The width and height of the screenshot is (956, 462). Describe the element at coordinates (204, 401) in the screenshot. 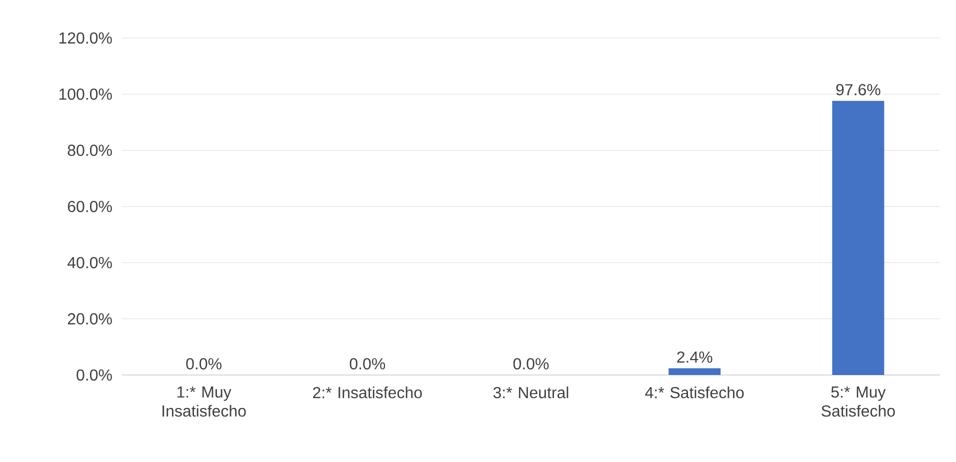

I see `x-tick-label: 1:* Muy Insatisfecho` at that location.